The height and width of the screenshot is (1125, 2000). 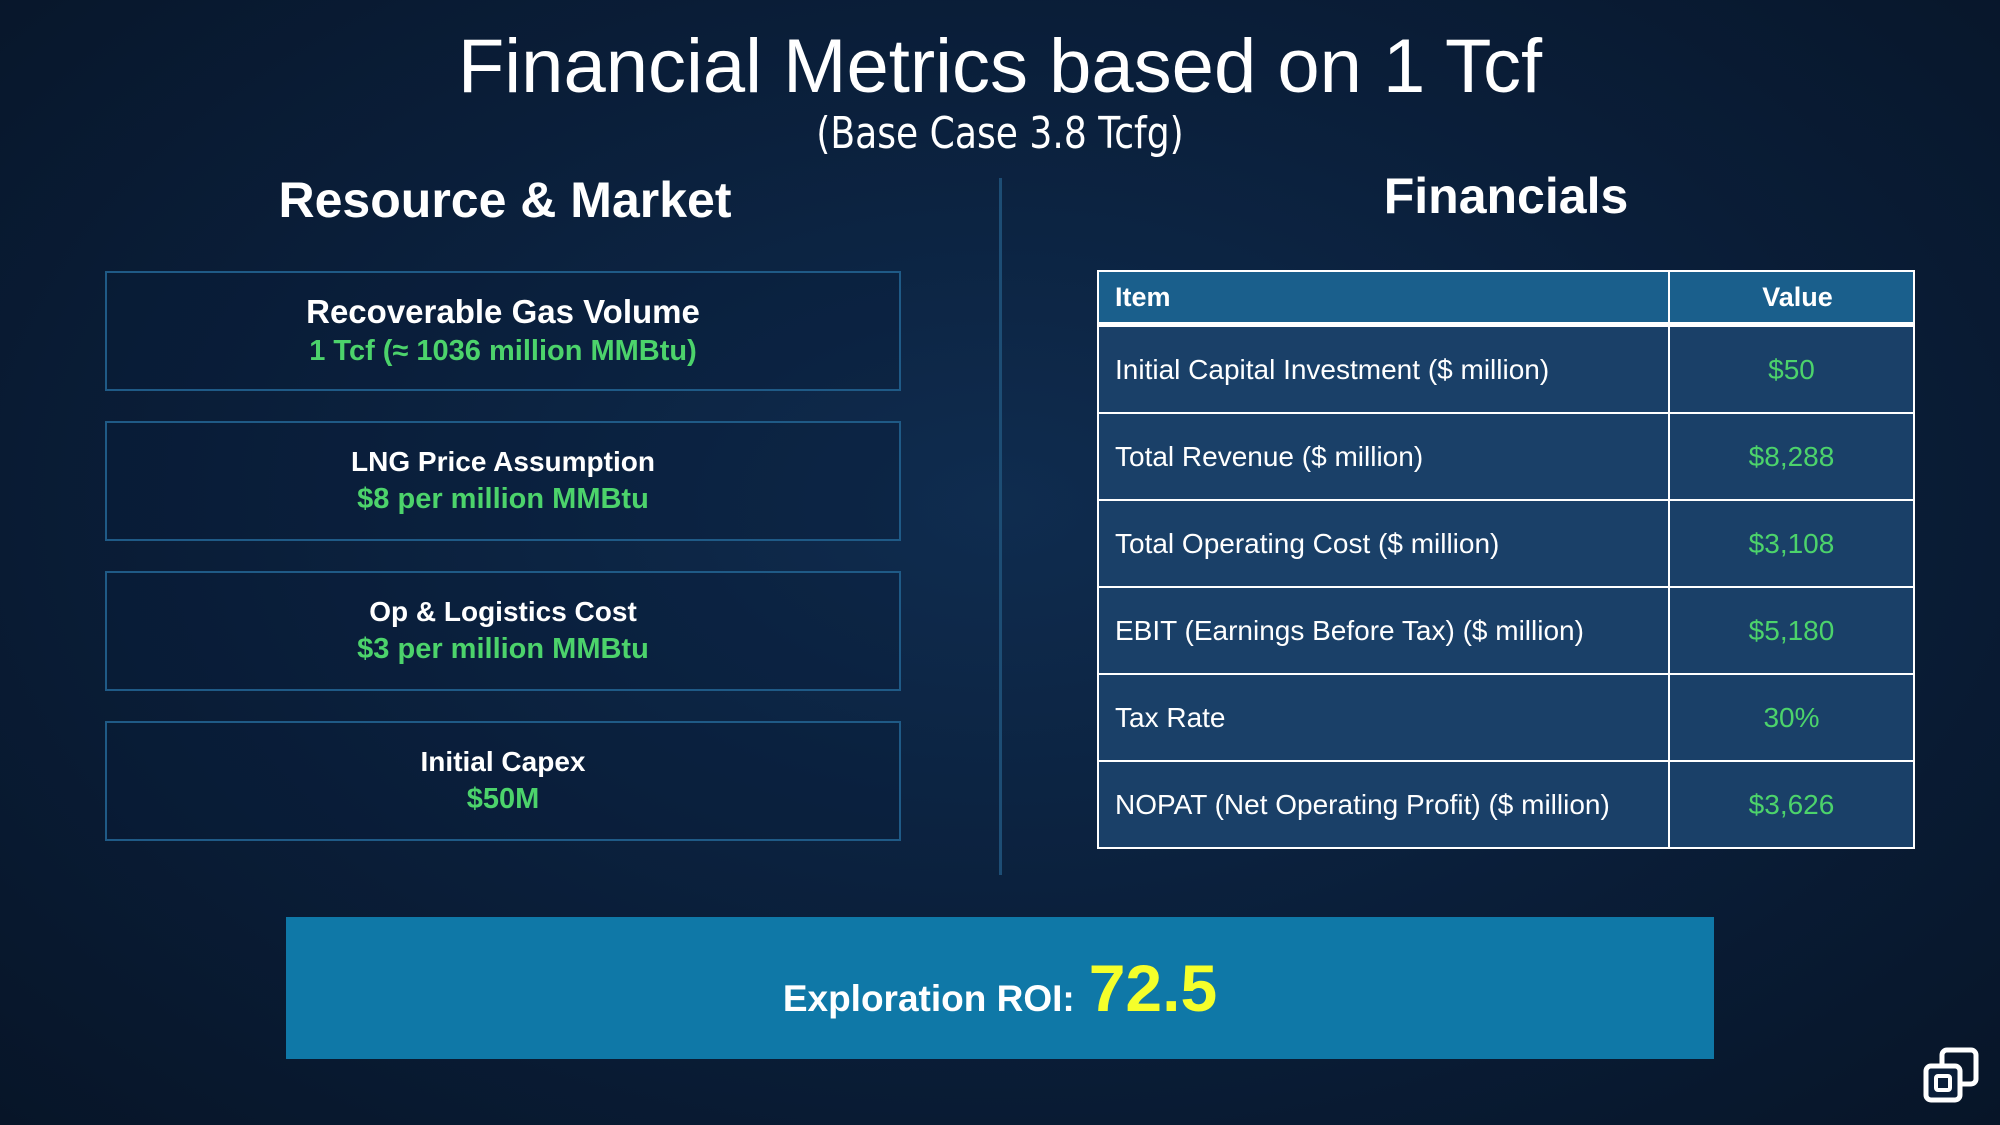 I want to click on card-initial-capex: Initial Capex $50M, so click(x=503, y=781).